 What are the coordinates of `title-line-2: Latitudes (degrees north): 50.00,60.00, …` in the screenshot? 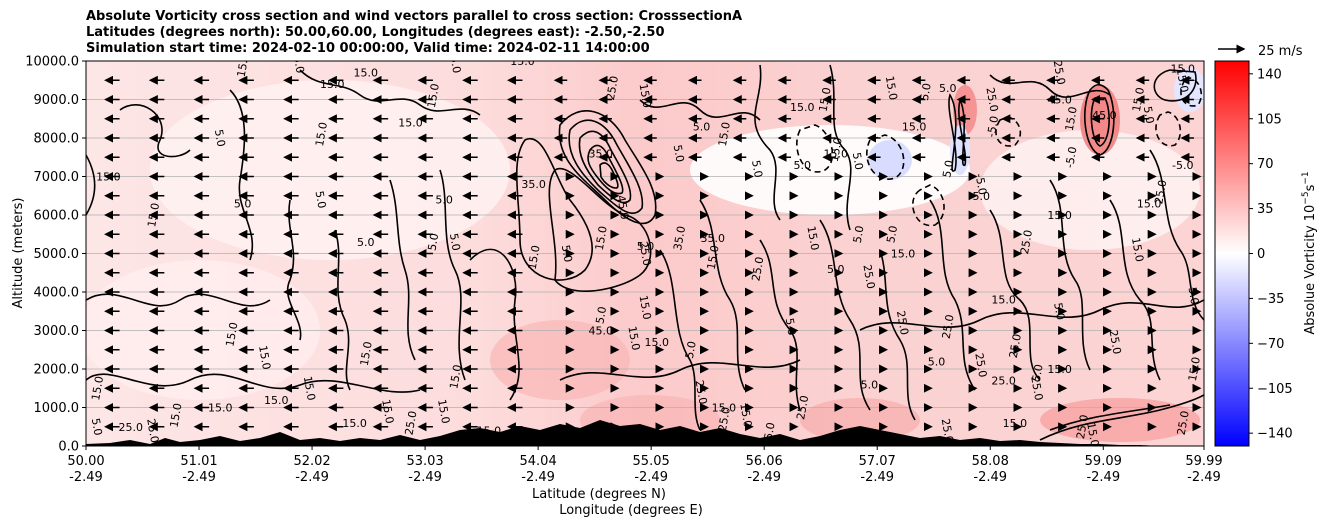 It's located at (375, 32).